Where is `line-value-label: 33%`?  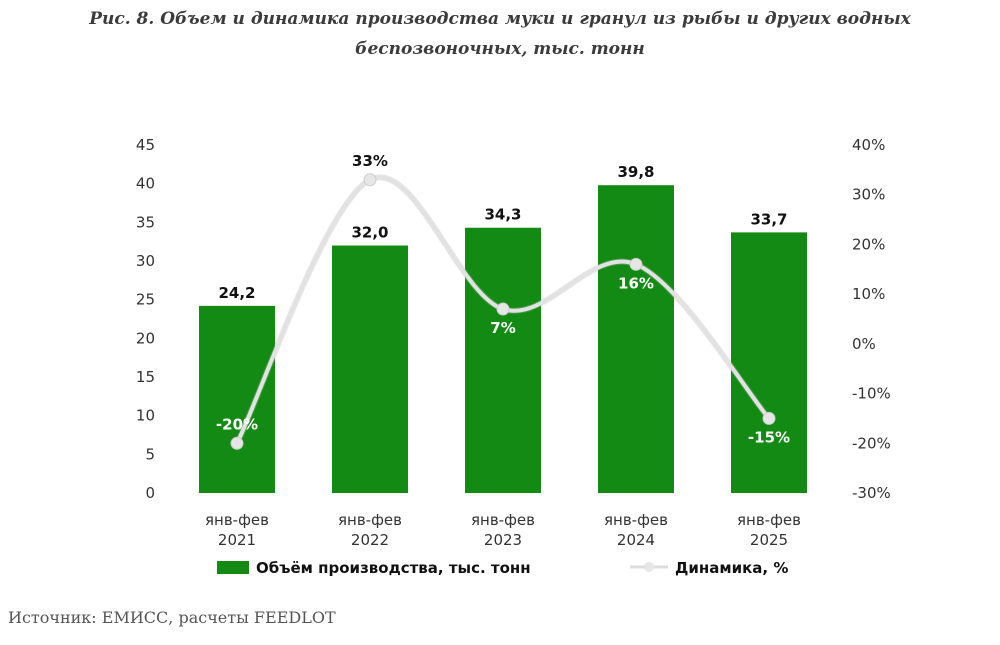
line-value-label: 33% is located at coordinates (370, 161).